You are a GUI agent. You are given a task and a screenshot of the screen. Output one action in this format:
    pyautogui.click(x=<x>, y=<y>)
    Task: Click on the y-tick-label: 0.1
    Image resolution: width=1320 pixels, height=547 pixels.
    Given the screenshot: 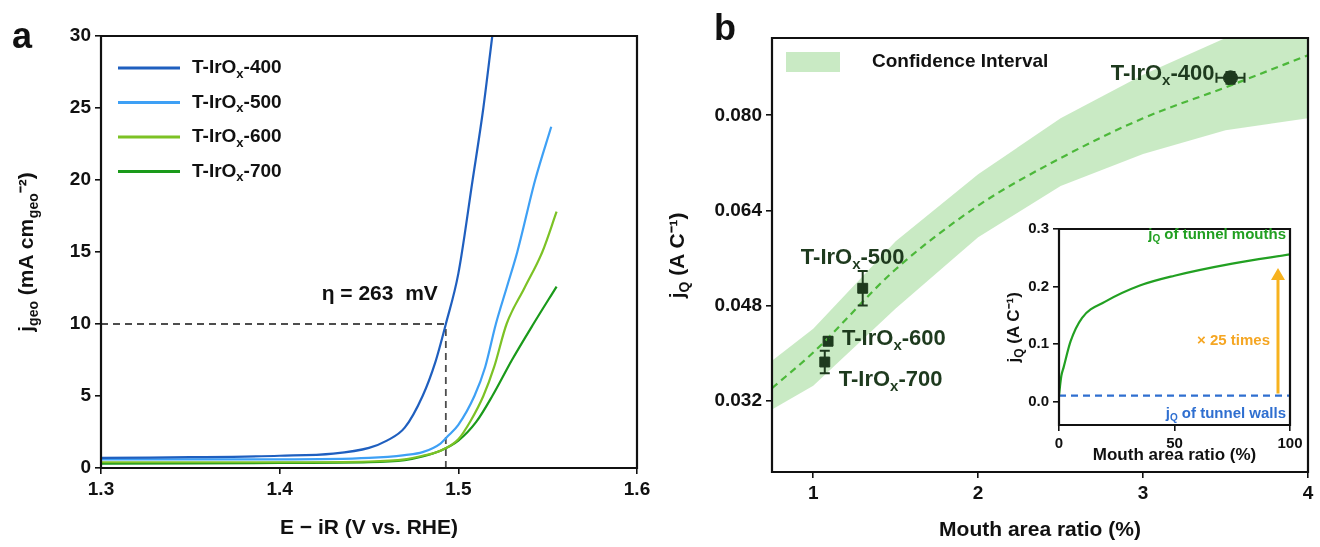 What is the action you would take?
    pyautogui.click(x=1038, y=343)
    